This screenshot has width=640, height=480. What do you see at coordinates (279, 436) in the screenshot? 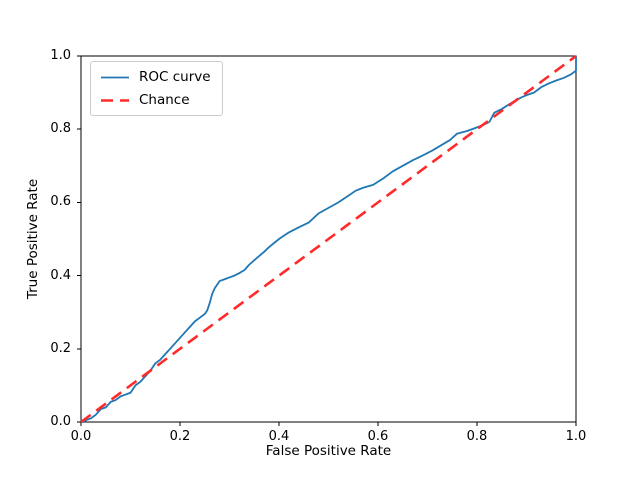
I see `x-tick-label: 0.4` at bounding box center [279, 436].